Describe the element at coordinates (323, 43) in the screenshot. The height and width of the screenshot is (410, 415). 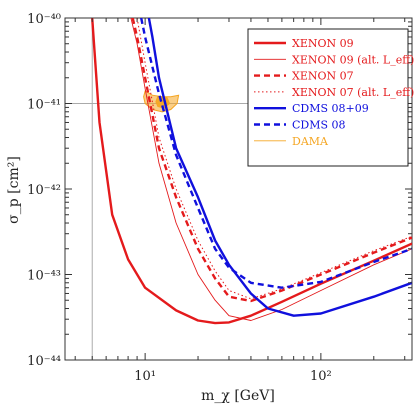
I see `legend-label-0: XENON 09` at that location.